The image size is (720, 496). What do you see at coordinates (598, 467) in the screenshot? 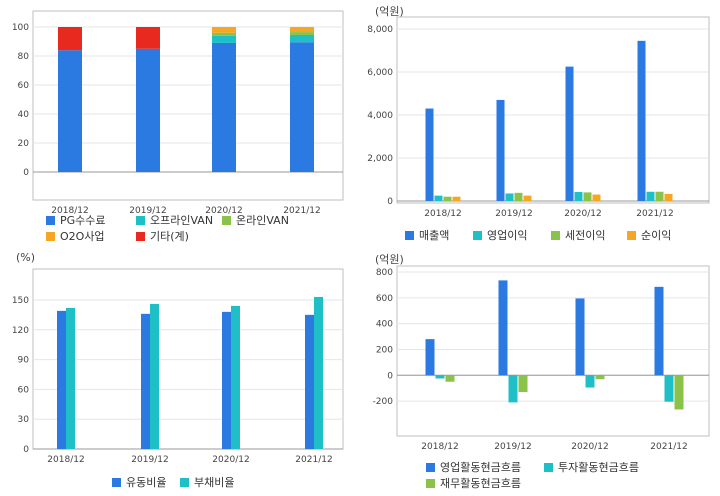
I see `legend-label: 투자활동현금흐름` at bounding box center [598, 467].